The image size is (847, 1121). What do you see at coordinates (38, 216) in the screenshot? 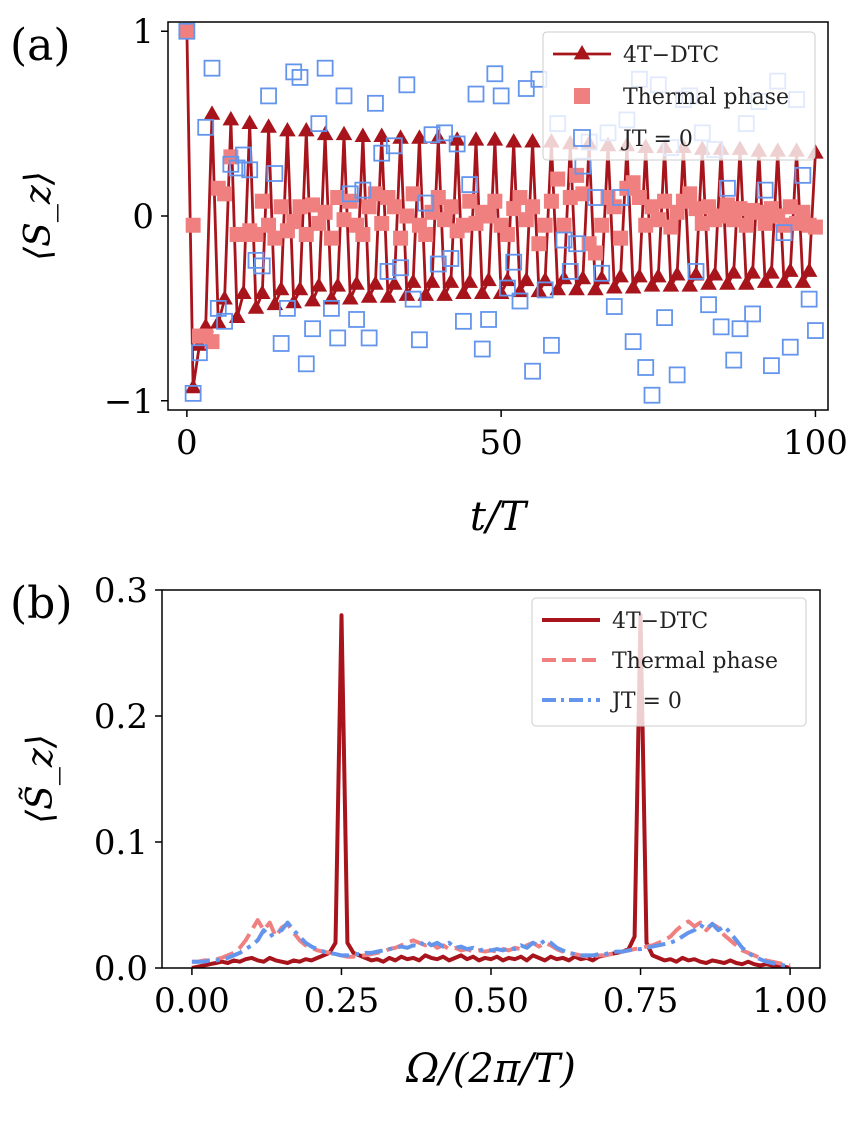
I see `y-axis-label: ⟨S_z⟩` at bounding box center [38, 216].